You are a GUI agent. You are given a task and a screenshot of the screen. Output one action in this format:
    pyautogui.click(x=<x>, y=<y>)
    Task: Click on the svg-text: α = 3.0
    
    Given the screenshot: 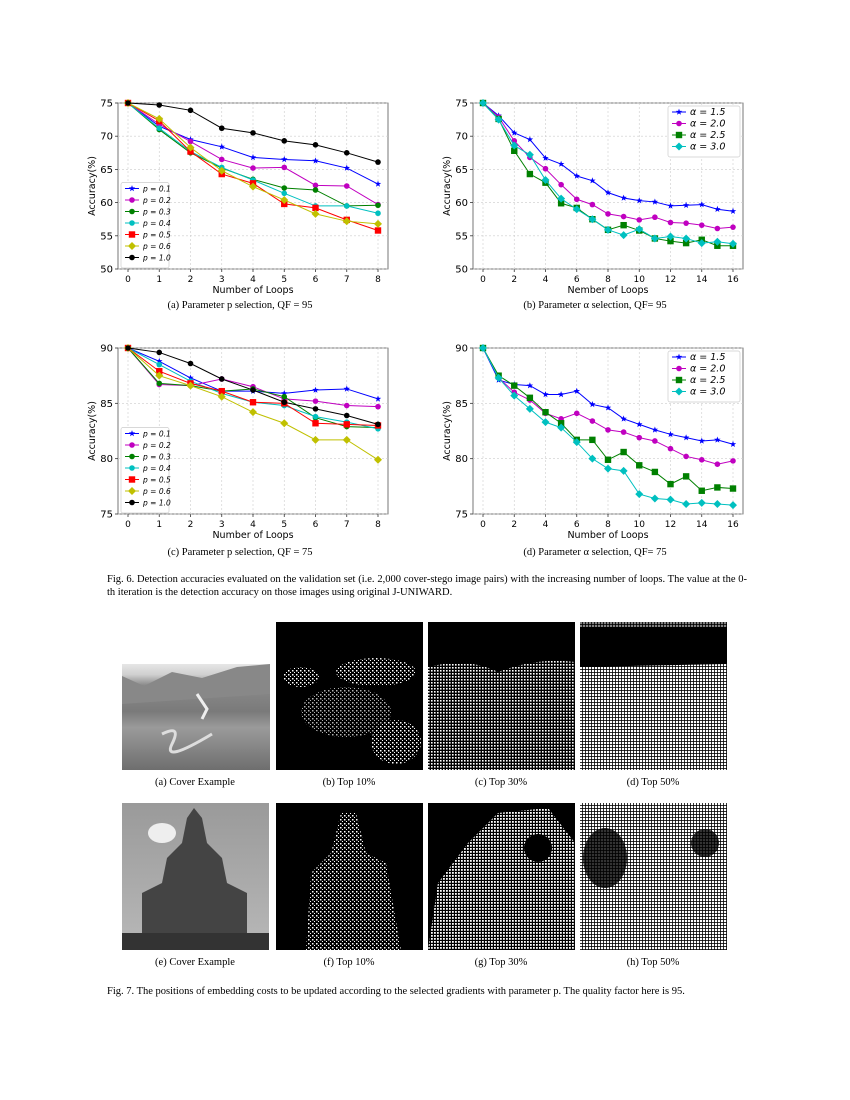 What is the action you would take?
    pyautogui.click(x=707, y=147)
    